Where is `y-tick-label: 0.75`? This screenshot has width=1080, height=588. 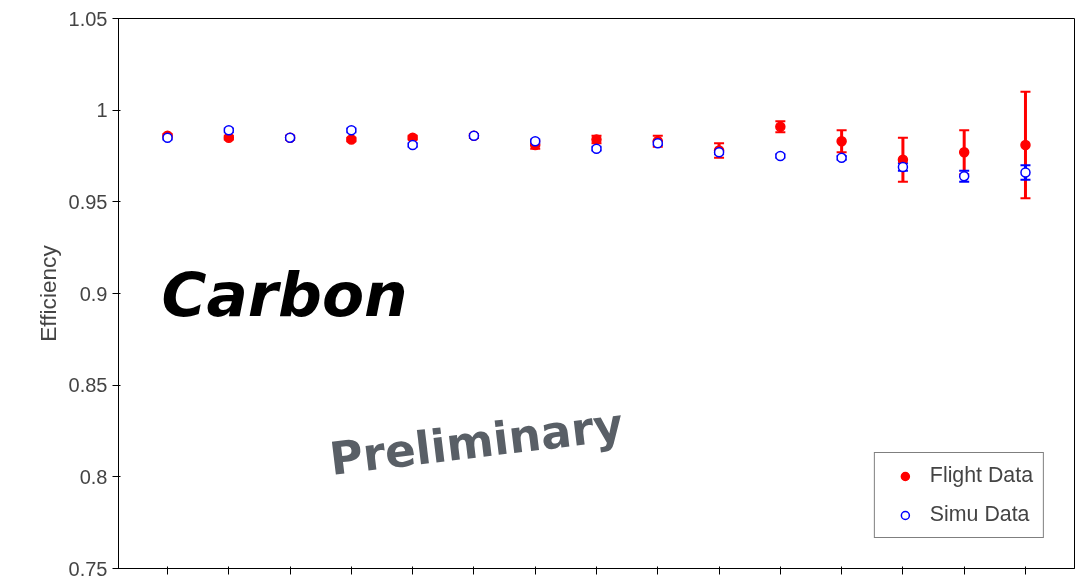
y-tick-label: 0.75 is located at coordinates (88, 568).